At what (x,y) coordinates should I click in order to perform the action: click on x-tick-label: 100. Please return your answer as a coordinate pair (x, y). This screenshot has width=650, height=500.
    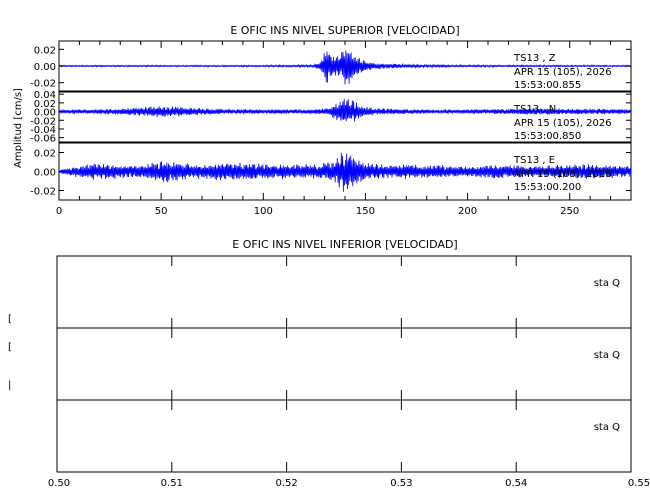
    Looking at the image, I should click on (263, 211).